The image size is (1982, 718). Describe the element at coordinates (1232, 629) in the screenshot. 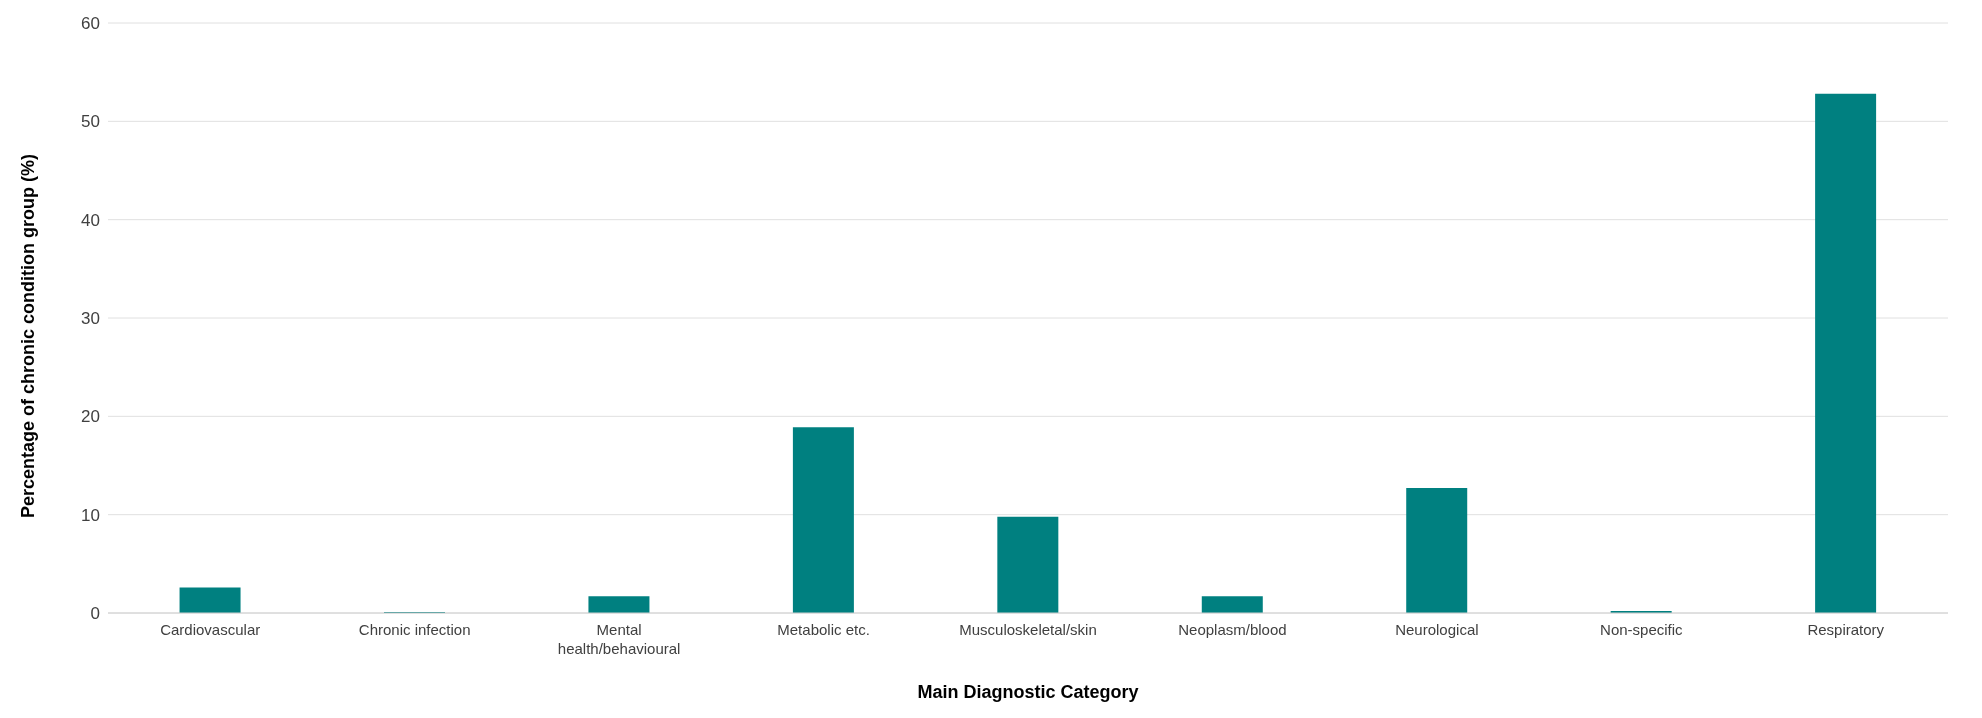

I see `x-tick-label: Neoplasm/blood` at that location.